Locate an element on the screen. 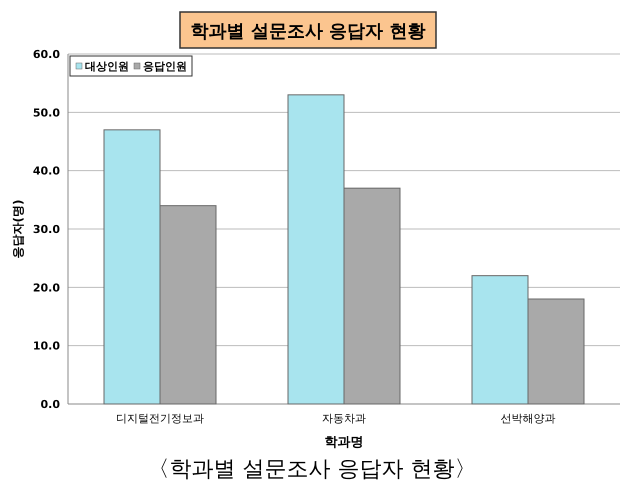 The height and width of the screenshot is (486, 624). y-tick-label: 20.0 is located at coordinates (46, 287).